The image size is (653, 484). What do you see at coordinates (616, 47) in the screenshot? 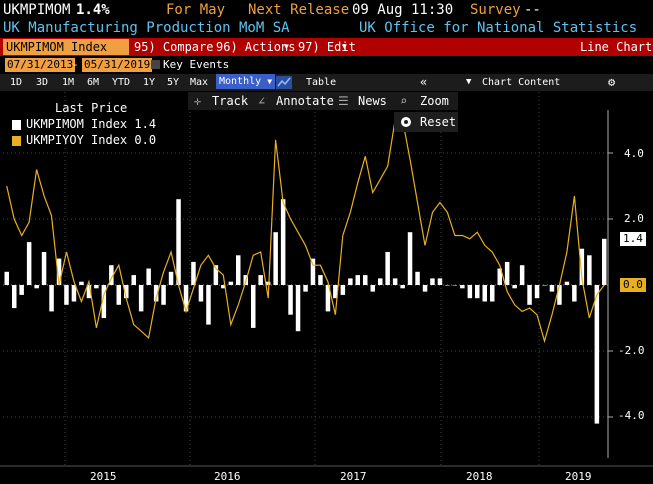
I see `chart-type-label: Line Chart` at bounding box center [616, 47].